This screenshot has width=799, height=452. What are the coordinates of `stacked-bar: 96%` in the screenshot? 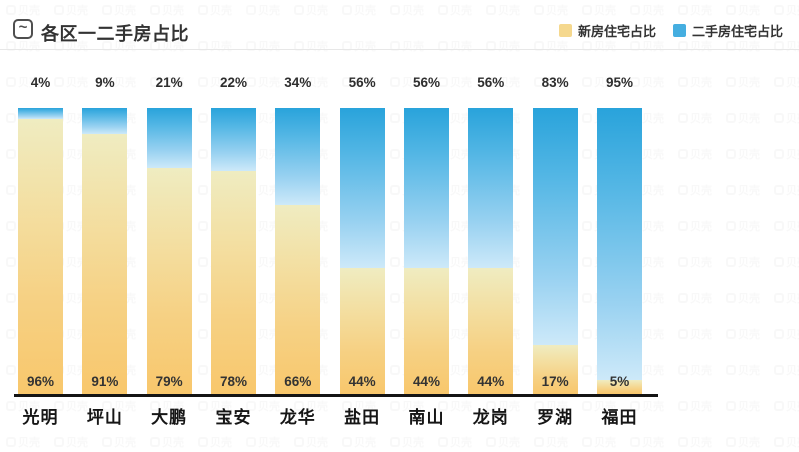 It's located at (40, 251).